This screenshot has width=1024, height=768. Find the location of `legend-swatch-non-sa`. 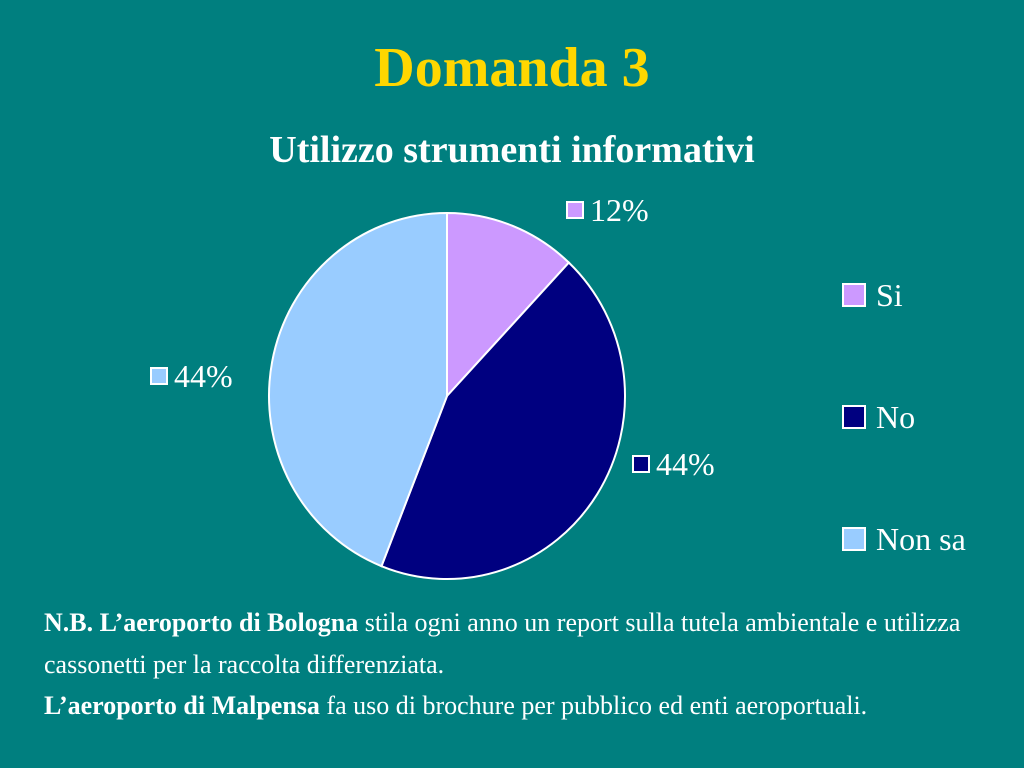

legend-swatch-non-sa is located at coordinates (854, 539).